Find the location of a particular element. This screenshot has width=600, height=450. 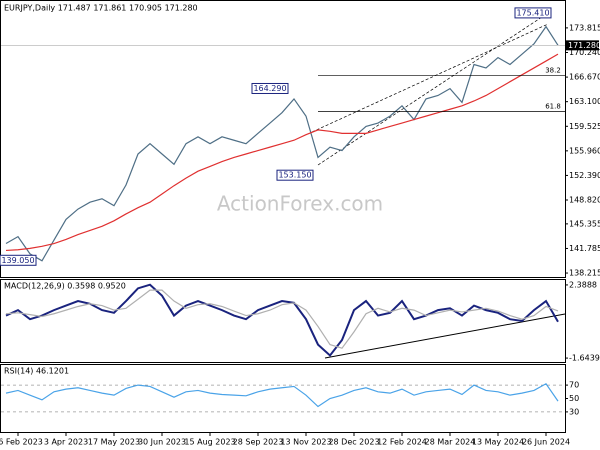

y-tick-label: 166.670 is located at coordinates (584, 77).